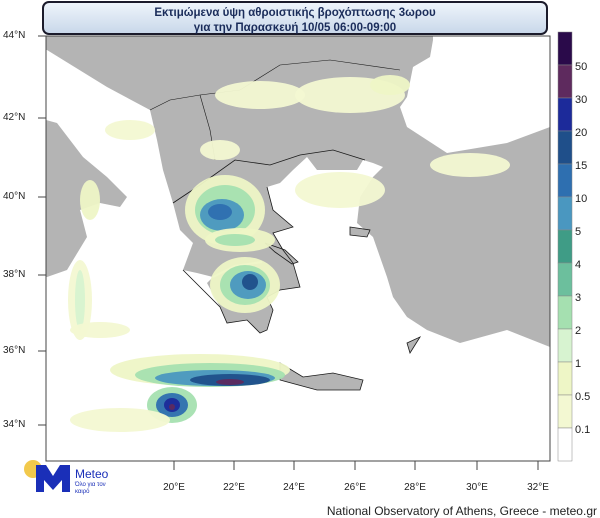  Describe the element at coordinates (414, 345) in the screenshot. I see `rhodes-island` at that location.